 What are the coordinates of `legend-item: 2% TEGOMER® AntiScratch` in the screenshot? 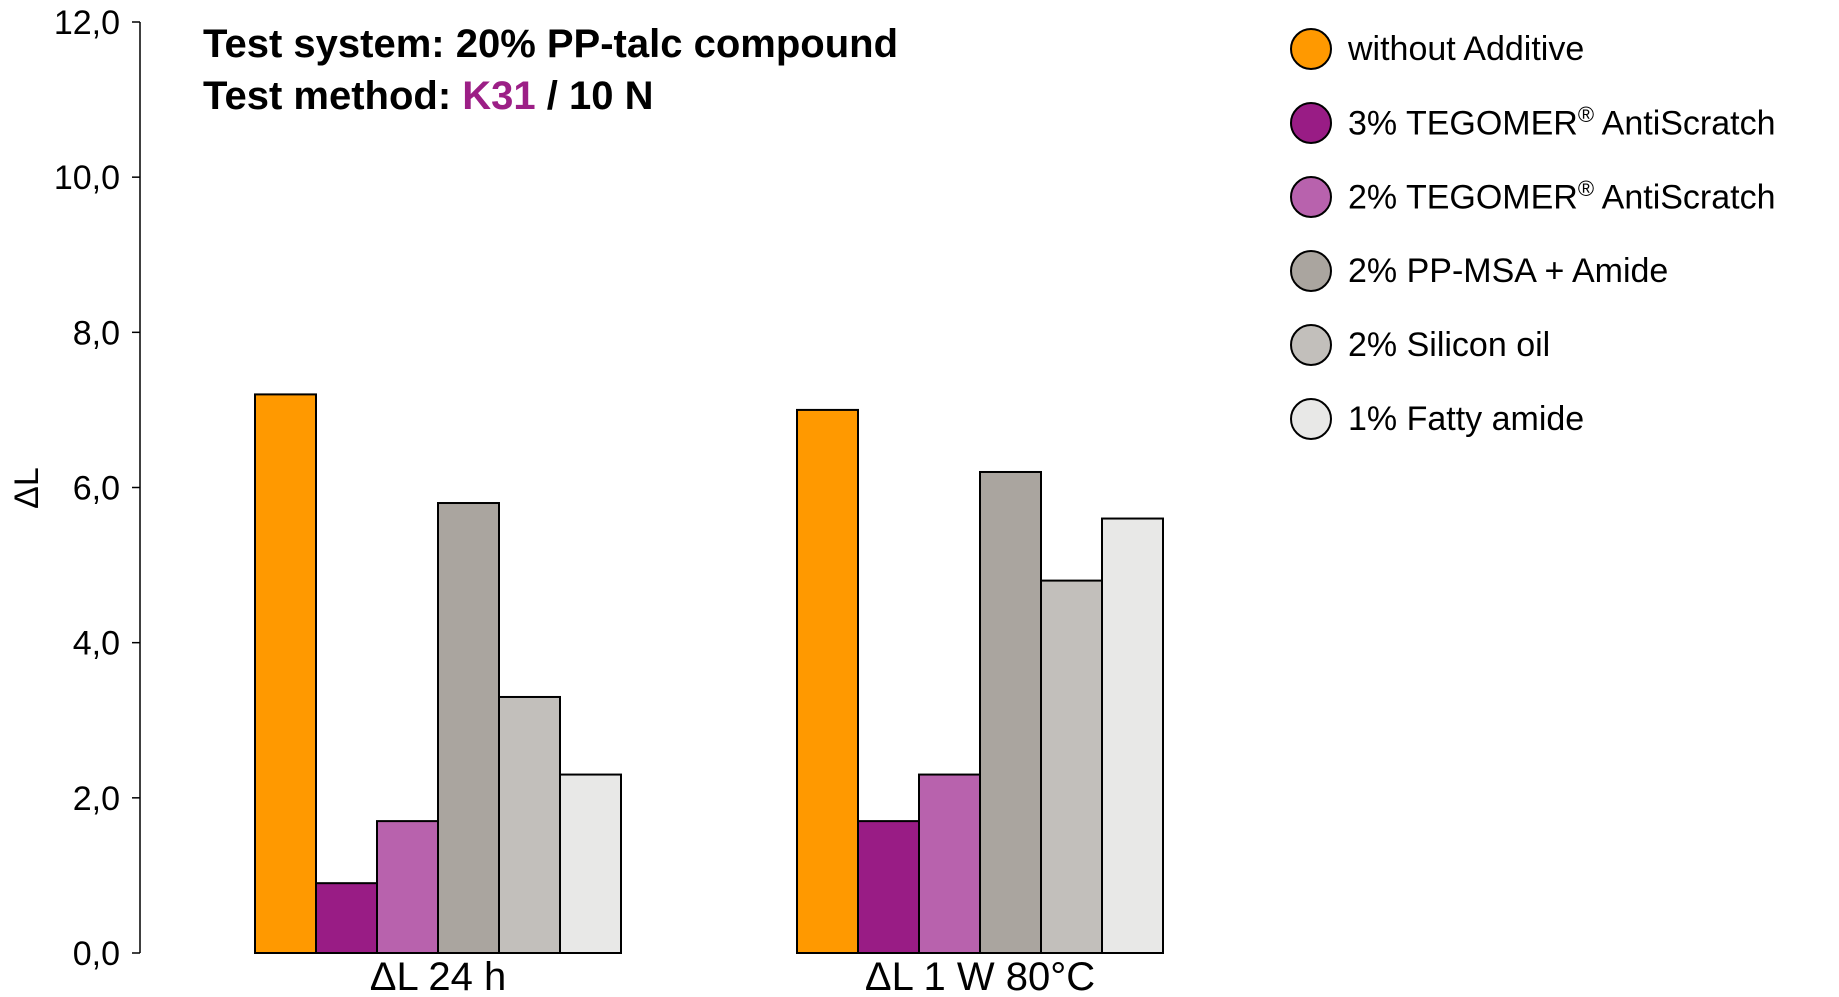 It's located at (1533, 197).